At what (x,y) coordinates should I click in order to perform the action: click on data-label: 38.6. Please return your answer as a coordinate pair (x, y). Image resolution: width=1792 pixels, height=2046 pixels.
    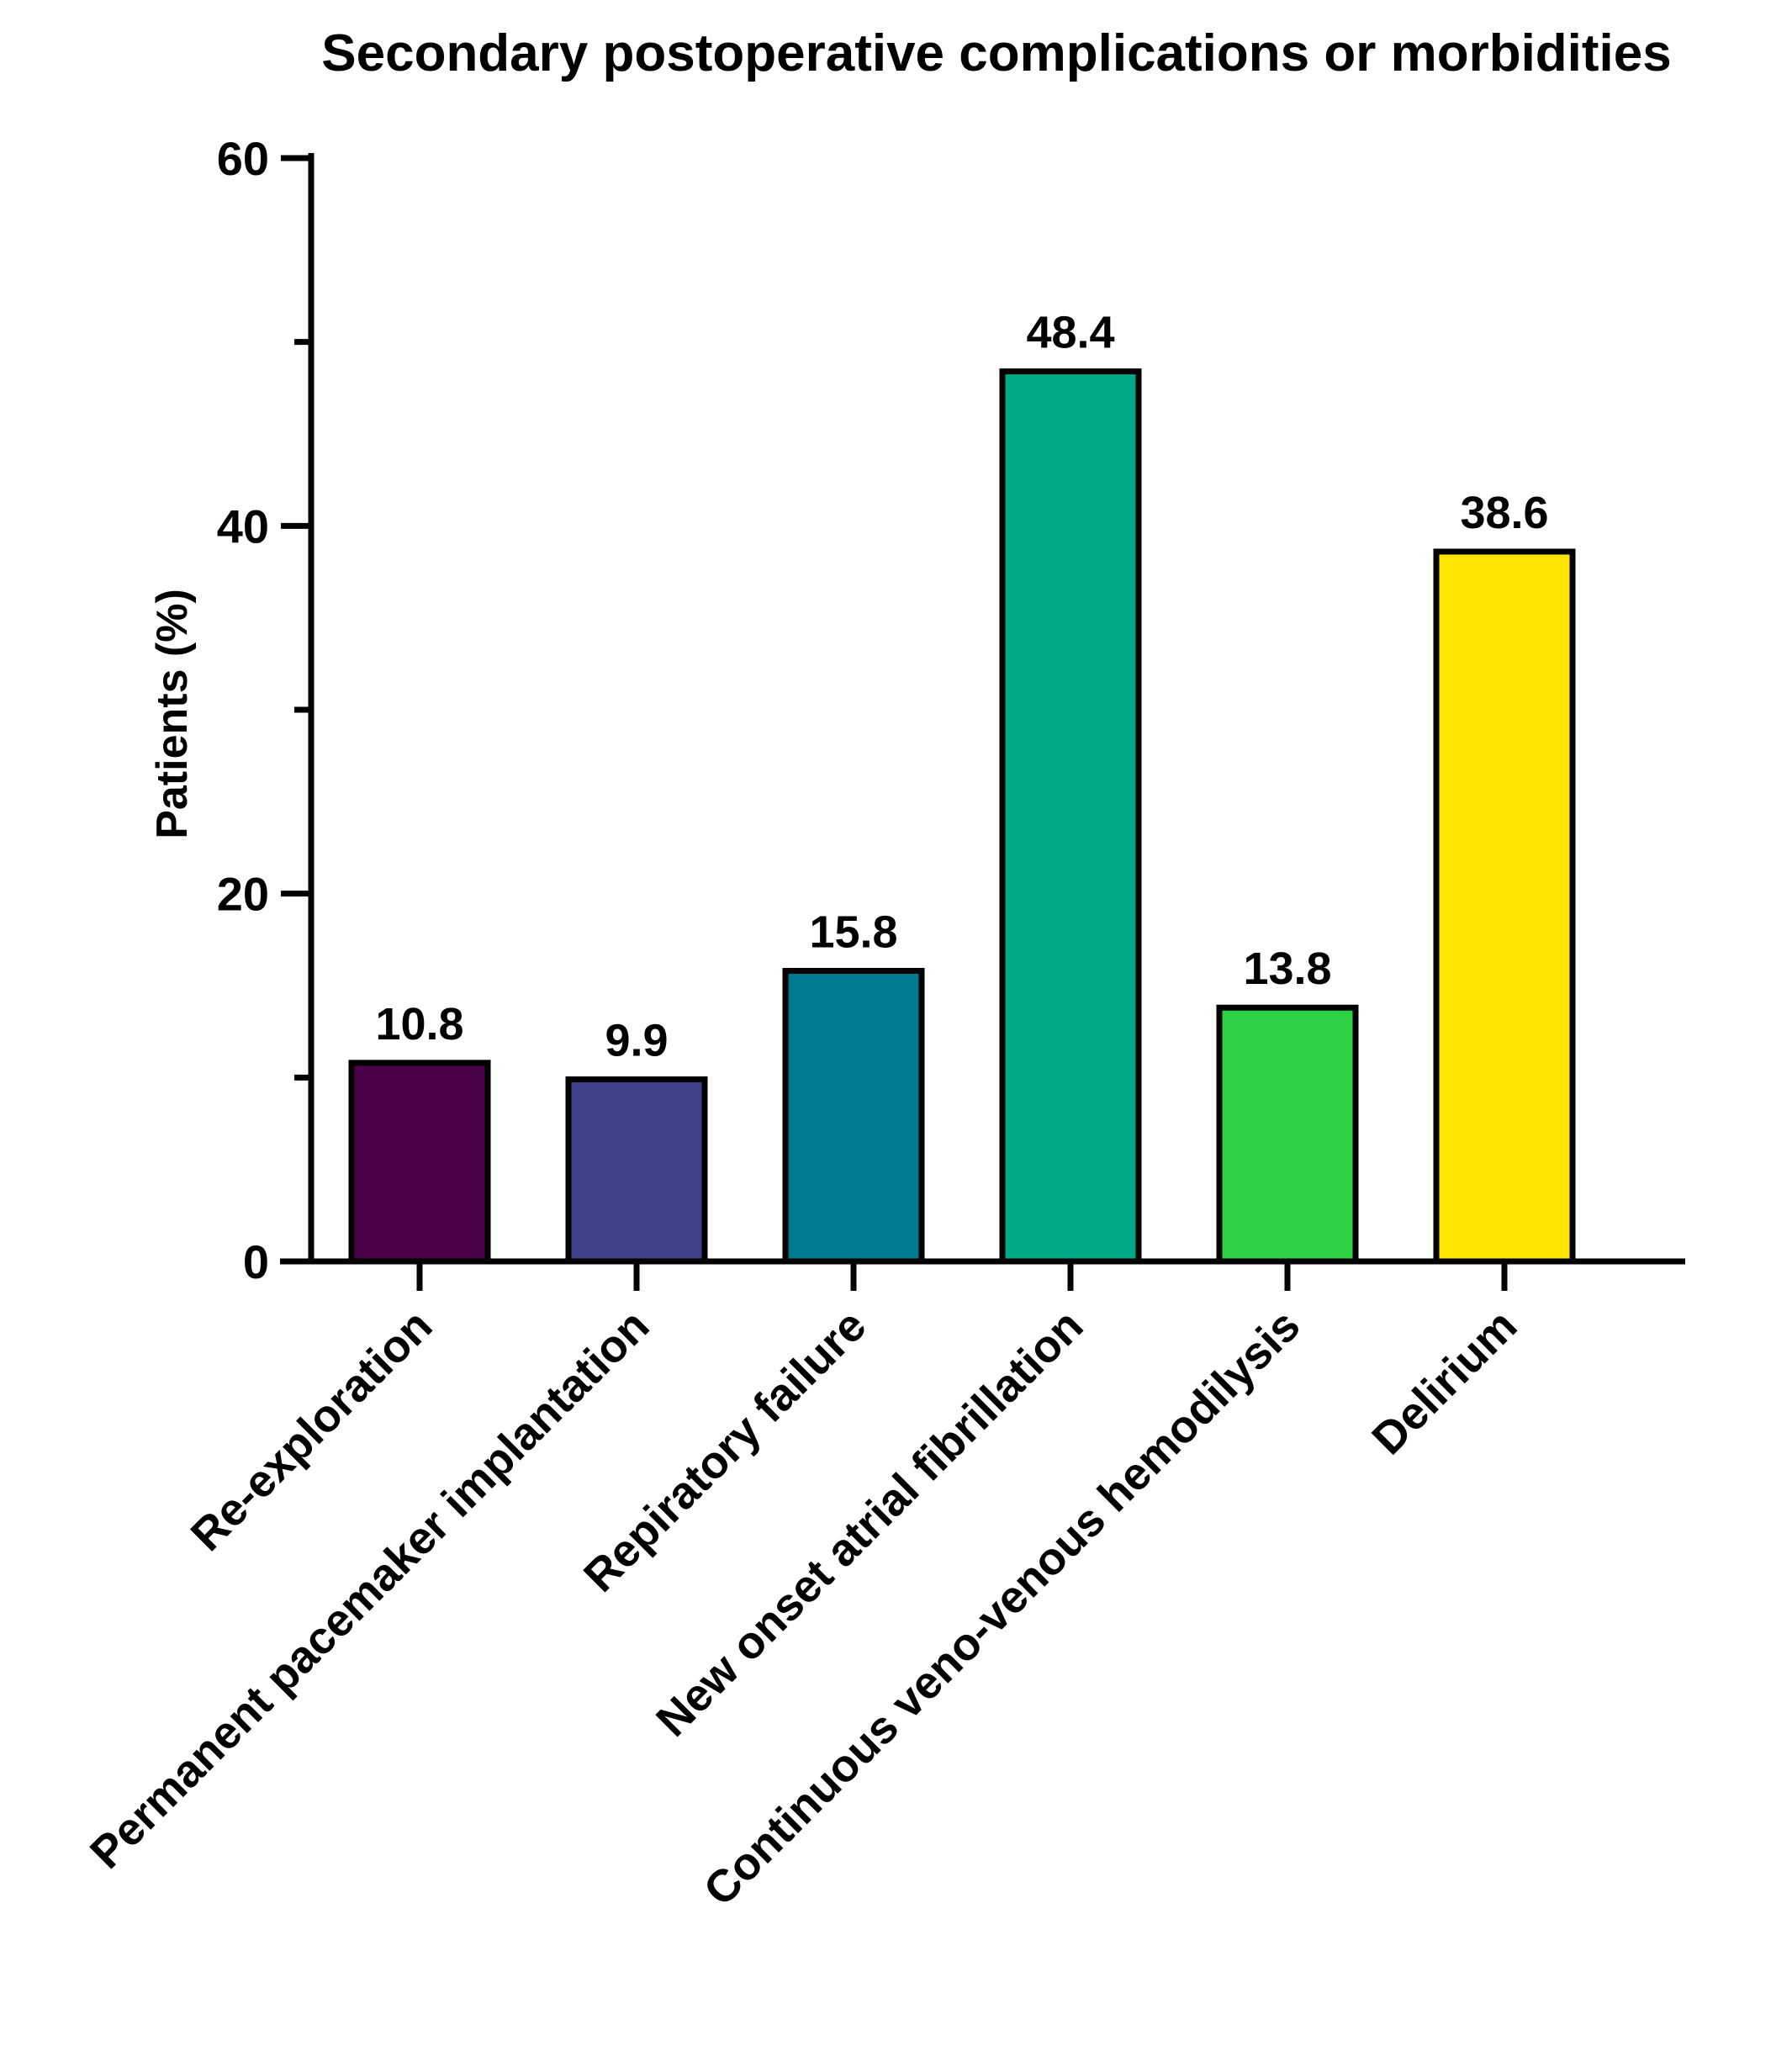
    Looking at the image, I should click on (1504, 513).